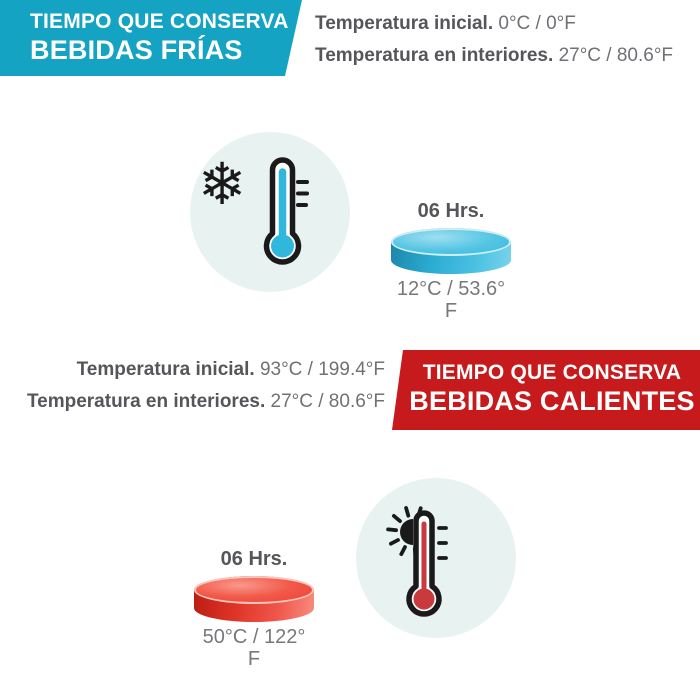 The width and height of the screenshot is (700, 700). I want to click on cold-banner-line1: TIEMPO QUE CONSERVA, so click(159, 21).